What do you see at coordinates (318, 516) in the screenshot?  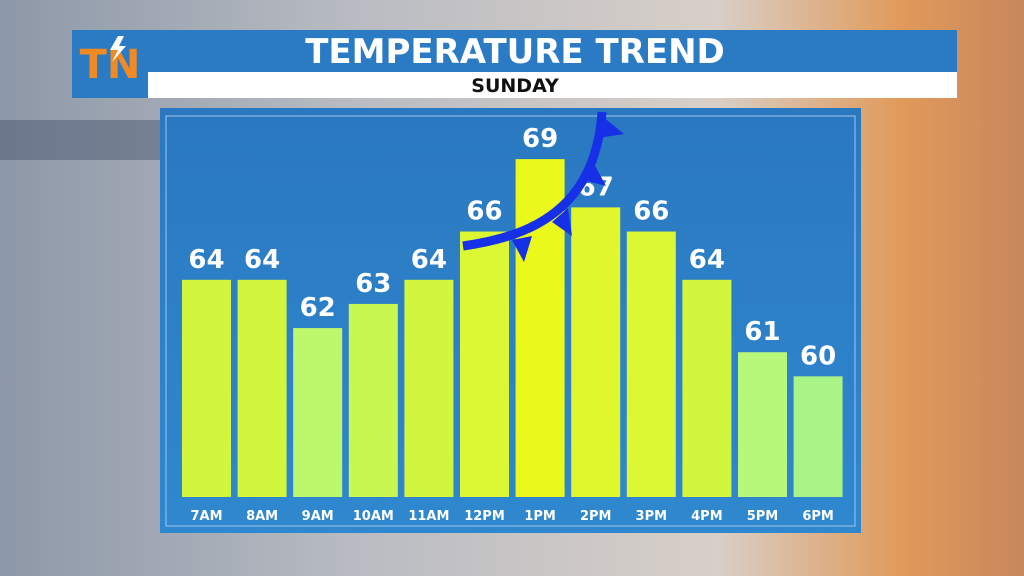 I see `x-tick-label: 9AM` at bounding box center [318, 516].